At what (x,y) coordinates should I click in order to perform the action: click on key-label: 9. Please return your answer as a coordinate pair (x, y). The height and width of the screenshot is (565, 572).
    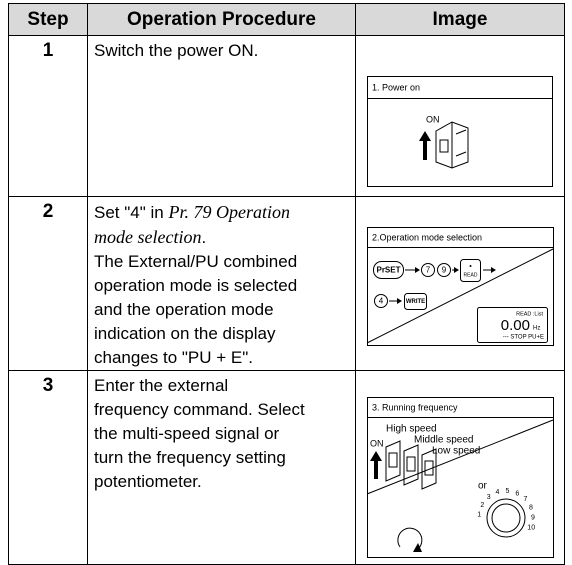
    Looking at the image, I should click on (444, 270).